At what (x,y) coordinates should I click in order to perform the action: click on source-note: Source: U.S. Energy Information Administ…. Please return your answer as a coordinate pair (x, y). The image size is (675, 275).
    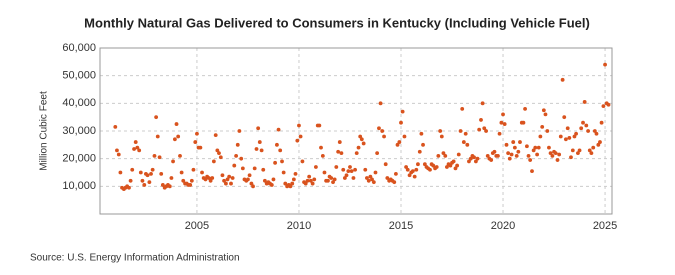
    Looking at the image, I should click on (135, 258).